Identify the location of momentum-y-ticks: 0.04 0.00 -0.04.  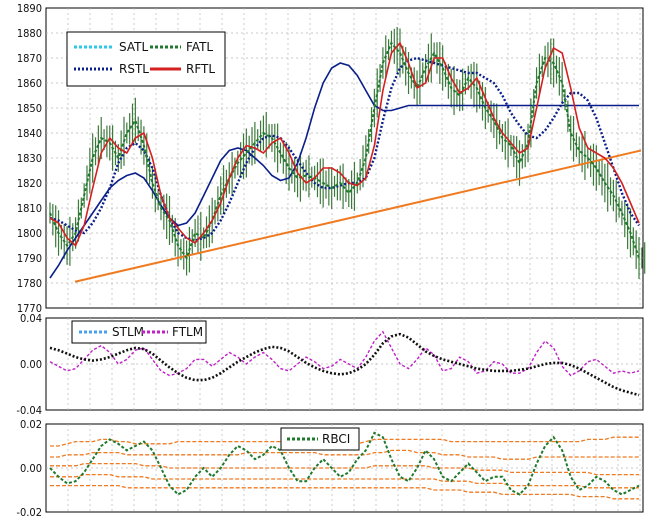
(29, 364).